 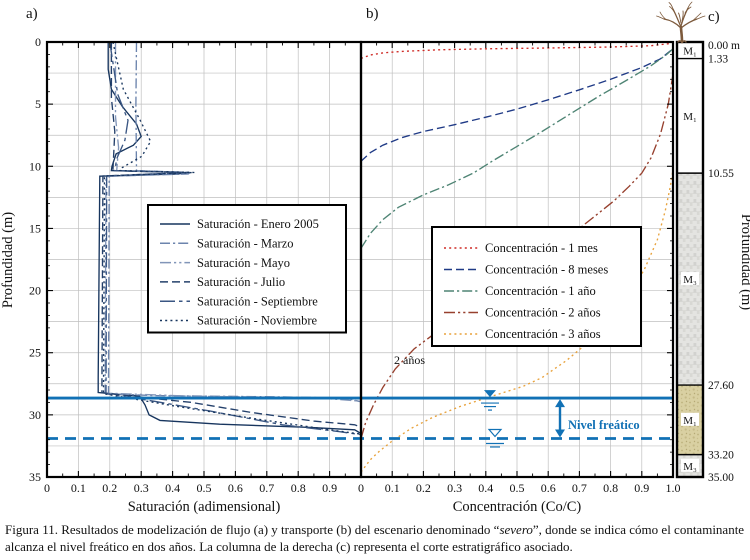 I want to click on stratigraphic-column: M₁ M₁ M₃ M₁ M₃ 0.00 m 1.33 10.55 27.60 33.20 35.00, so click(x=707, y=262).